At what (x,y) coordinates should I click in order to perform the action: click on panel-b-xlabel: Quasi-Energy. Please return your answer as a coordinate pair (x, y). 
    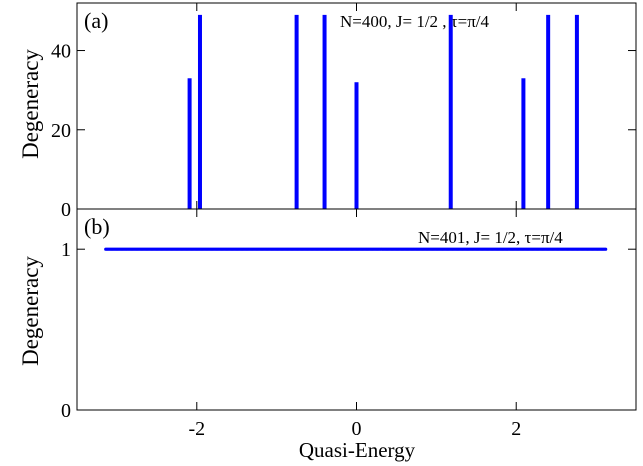
    Looking at the image, I should click on (357, 450).